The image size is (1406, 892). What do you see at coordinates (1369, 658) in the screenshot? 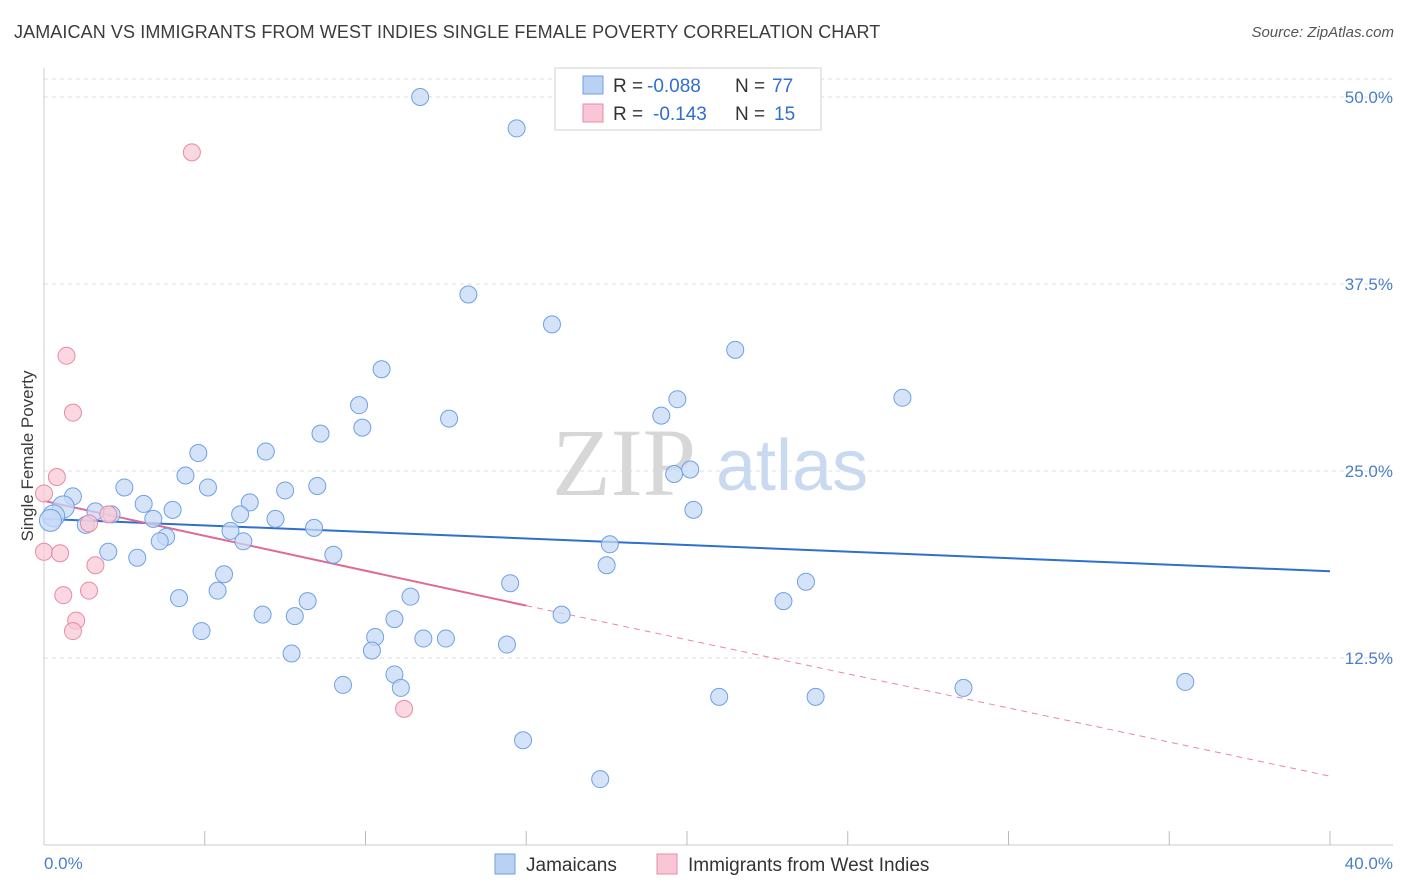
I see `y-tick-label-0: 12.5%` at bounding box center [1369, 658].